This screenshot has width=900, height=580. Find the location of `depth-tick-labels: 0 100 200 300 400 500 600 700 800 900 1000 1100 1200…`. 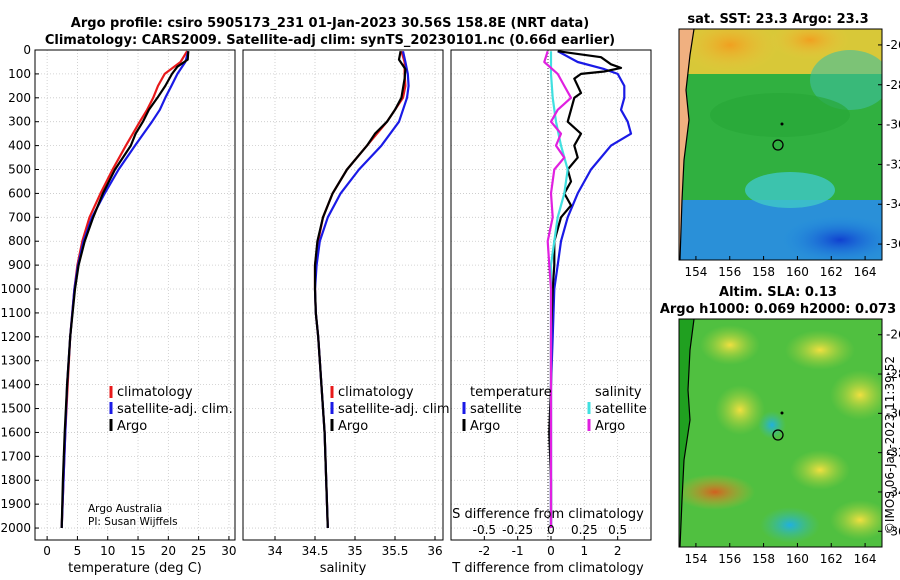

depth-tick-labels: 0 100 200 300 400 500 600 700 800 900 1000 1100 1200… is located at coordinates (19, 289).